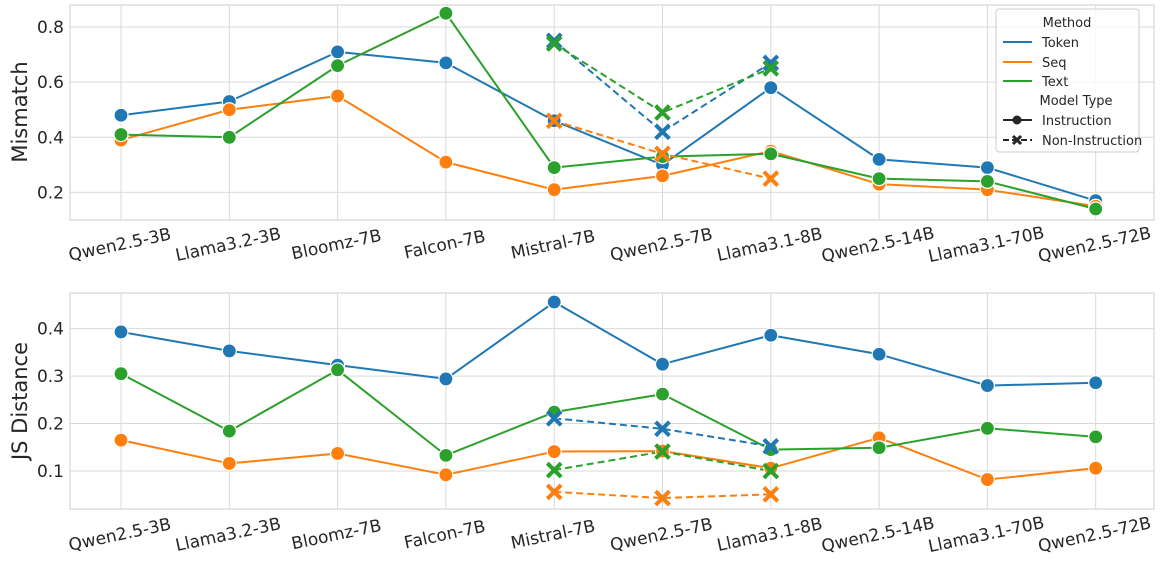  What do you see at coordinates (50, 110) in the screenshot?
I see `y-ticks: 0.2 0.4 0.6 0.8` at bounding box center [50, 110].